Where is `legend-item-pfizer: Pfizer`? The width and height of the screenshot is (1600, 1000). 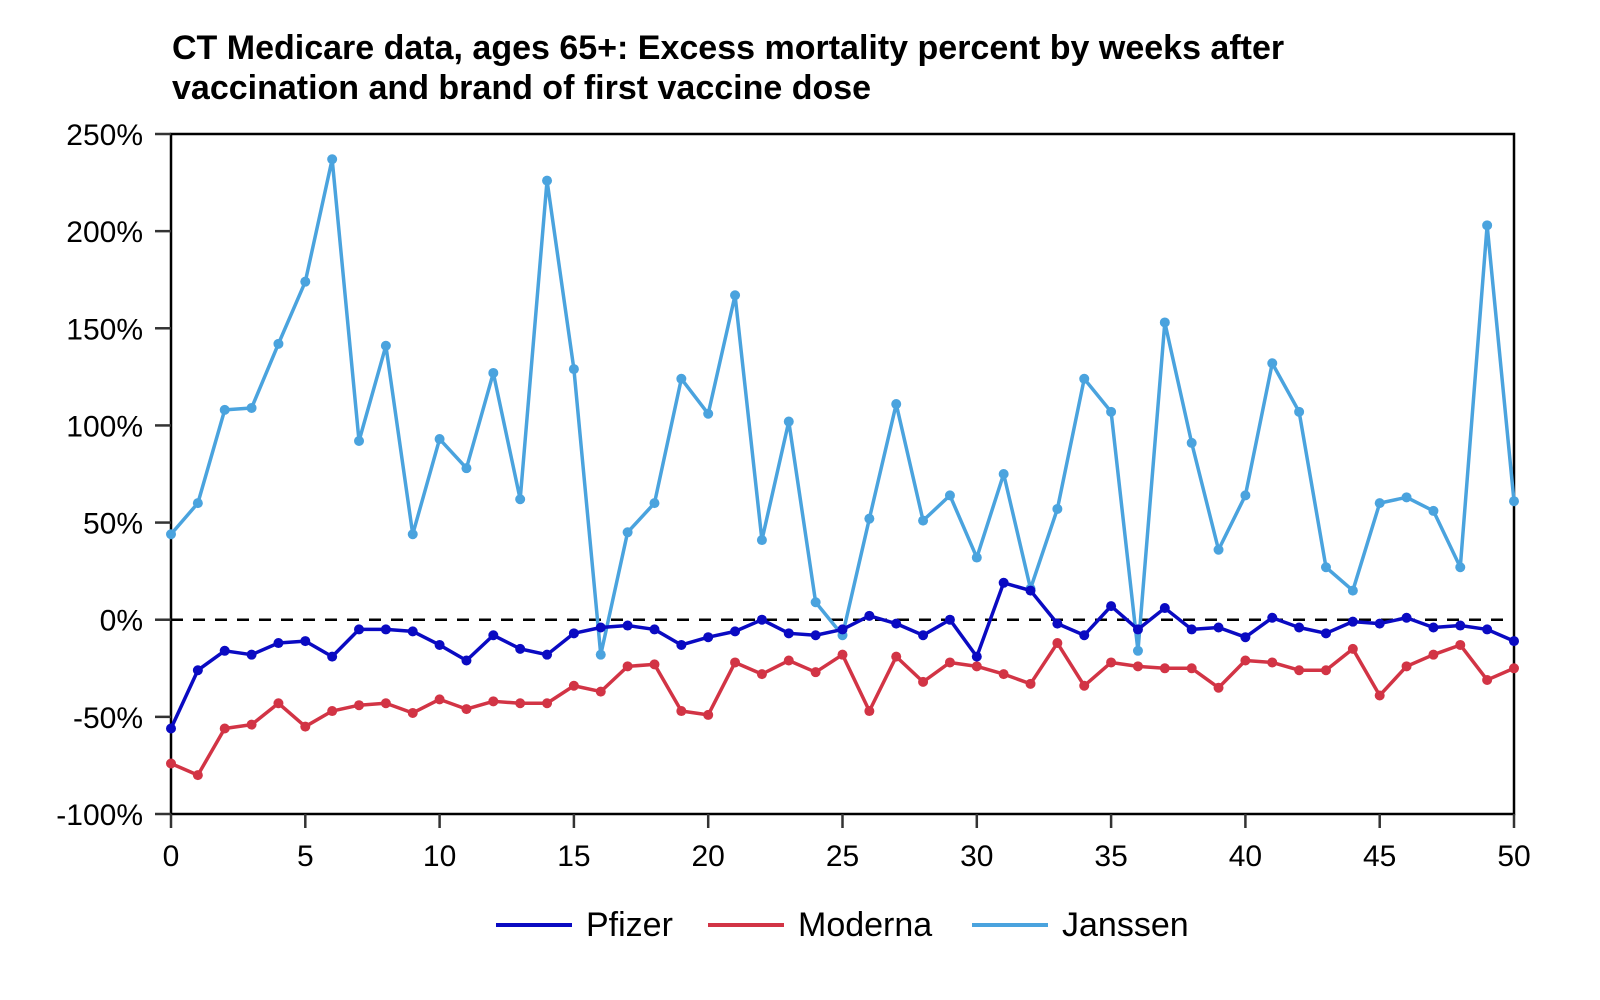 legend-item-pfizer: Pfizer is located at coordinates (584, 925).